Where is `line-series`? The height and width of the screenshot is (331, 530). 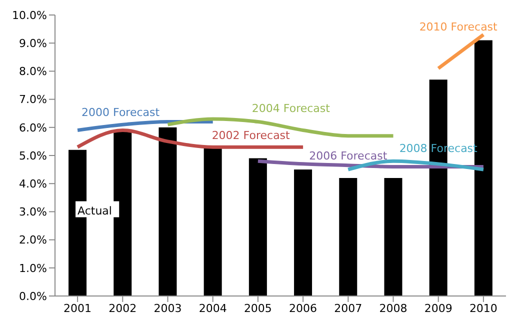 line-series is located at coordinates (280, 127).